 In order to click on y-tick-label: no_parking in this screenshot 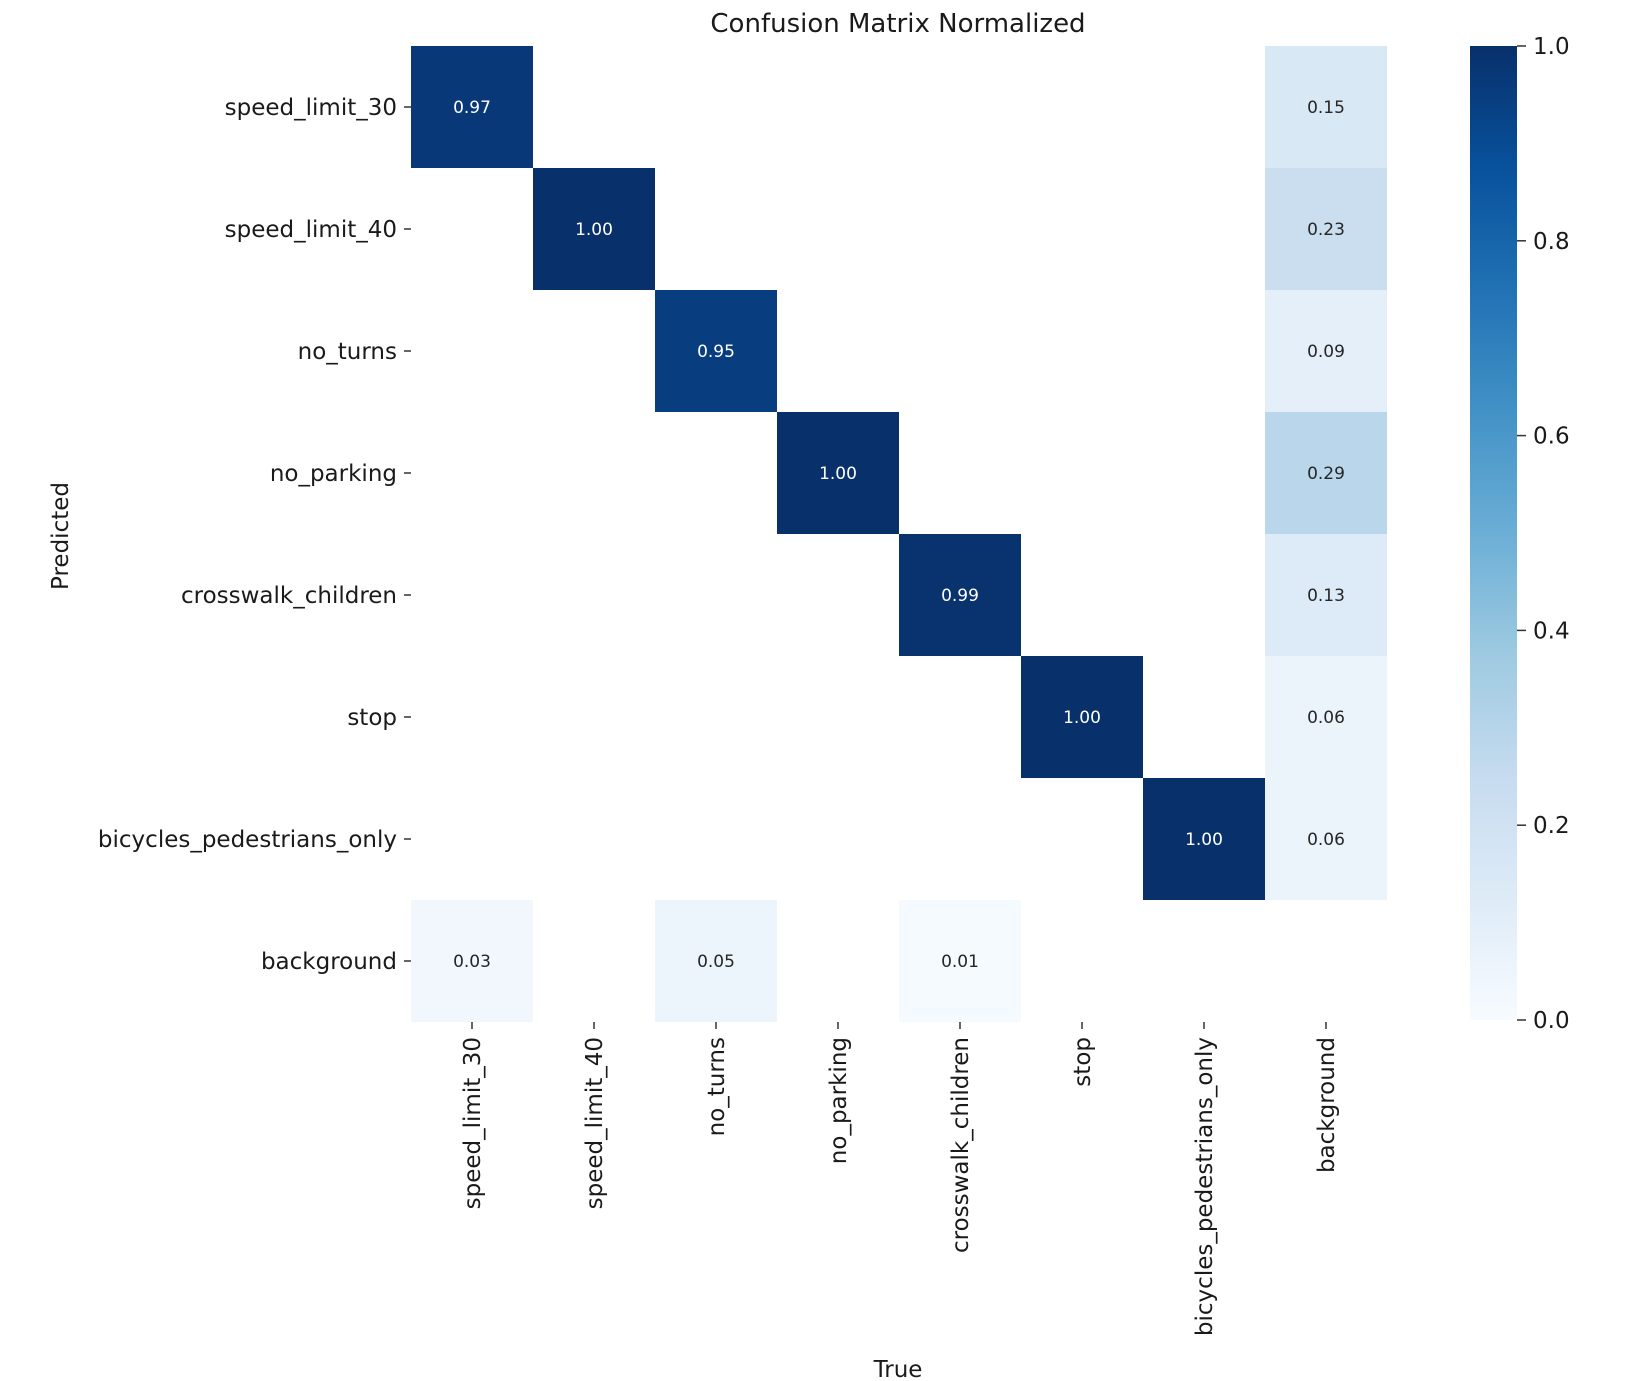, I will do `click(333, 474)`.